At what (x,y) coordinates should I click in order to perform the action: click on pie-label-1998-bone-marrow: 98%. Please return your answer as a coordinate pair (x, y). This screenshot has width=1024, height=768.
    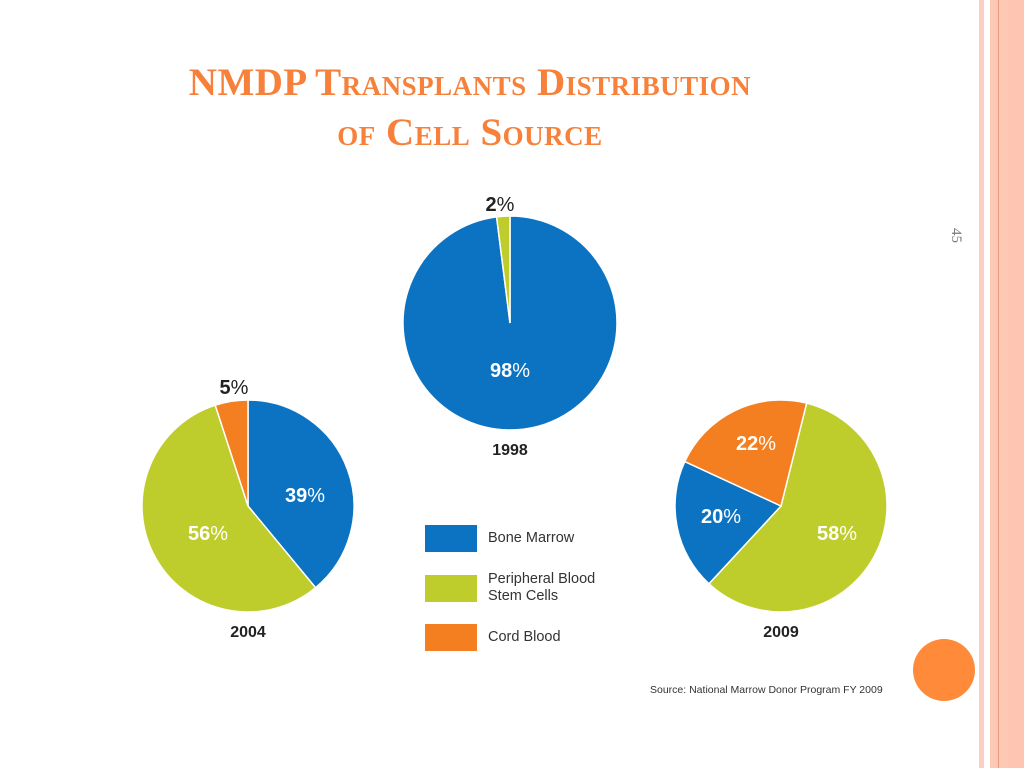
    Looking at the image, I should click on (510, 371).